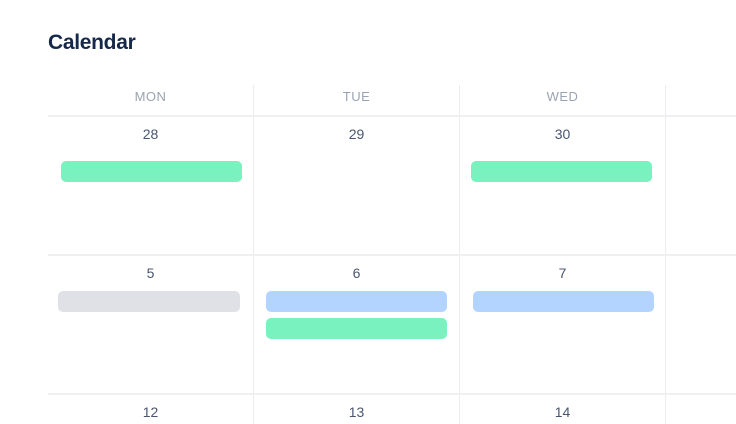 Image resolution: width=736 pixels, height=424 pixels. What do you see at coordinates (150, 134) in the screenshot?
I see `date-cell: 28` at bounding box center [150, 134].